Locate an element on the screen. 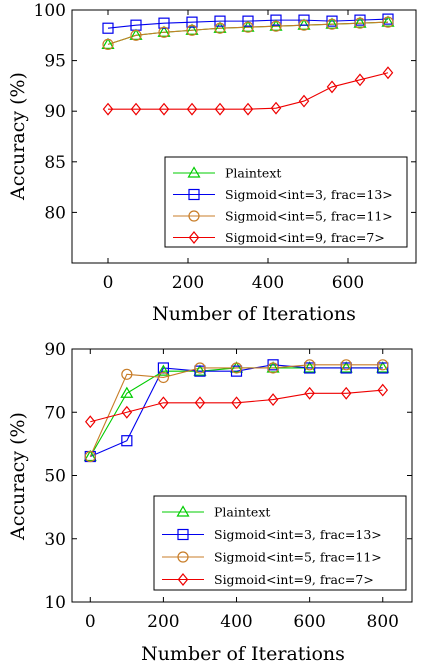  bottom-x-tick-label: 0 is located at coordinates (90, 622).